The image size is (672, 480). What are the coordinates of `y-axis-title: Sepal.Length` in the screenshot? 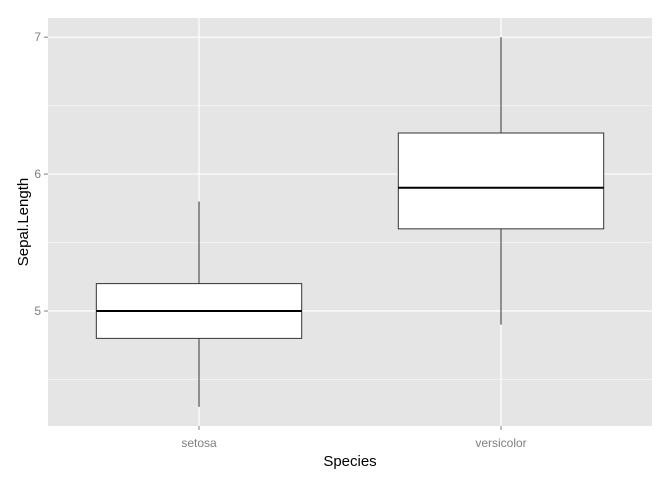 It's located at (23, 222).